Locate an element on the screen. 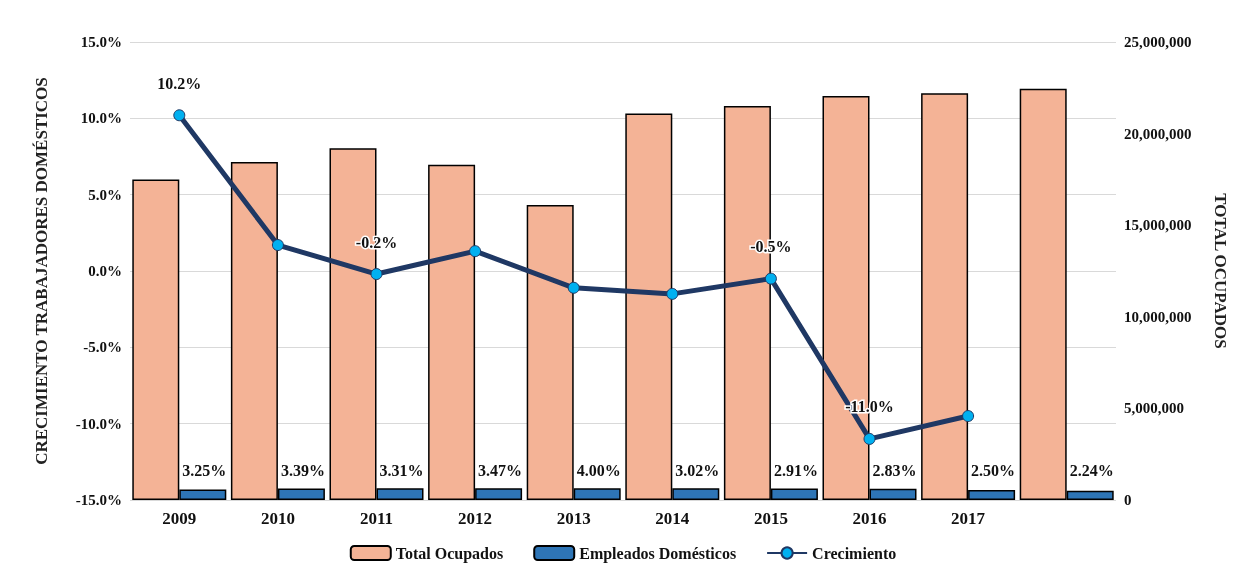  annotation: 3.02% is located at coordinates (697, 470).